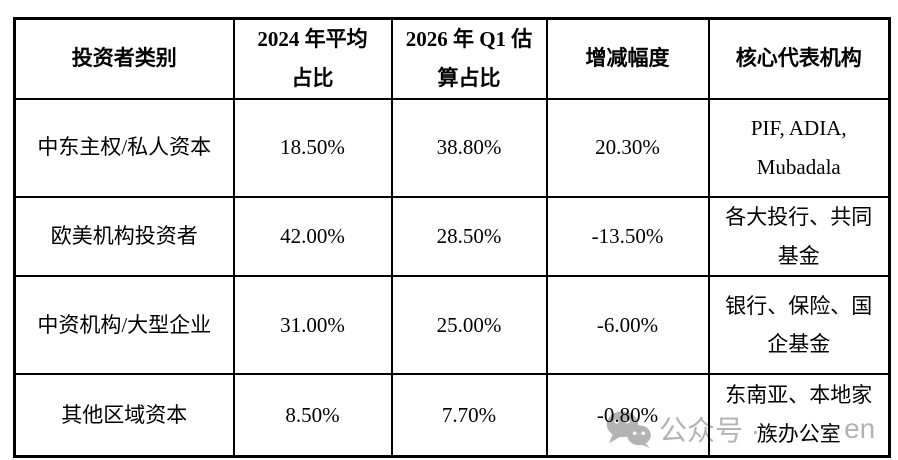 The image size is (898, 460). What do you see at coordinates (799, 236) in the screenshot?
I see `cell-institutions: 各大投行、共同 基金` at bounding box center [799, 236].